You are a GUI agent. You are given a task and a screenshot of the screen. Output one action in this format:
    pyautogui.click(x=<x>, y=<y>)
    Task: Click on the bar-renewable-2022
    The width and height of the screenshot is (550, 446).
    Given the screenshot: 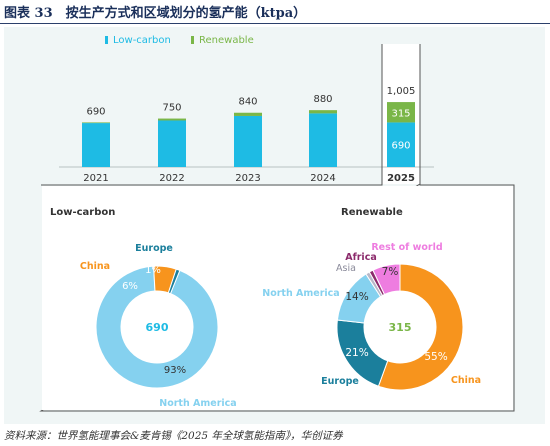 What is the action you would take?
    pyautogui.click(x=172, y=119)
    